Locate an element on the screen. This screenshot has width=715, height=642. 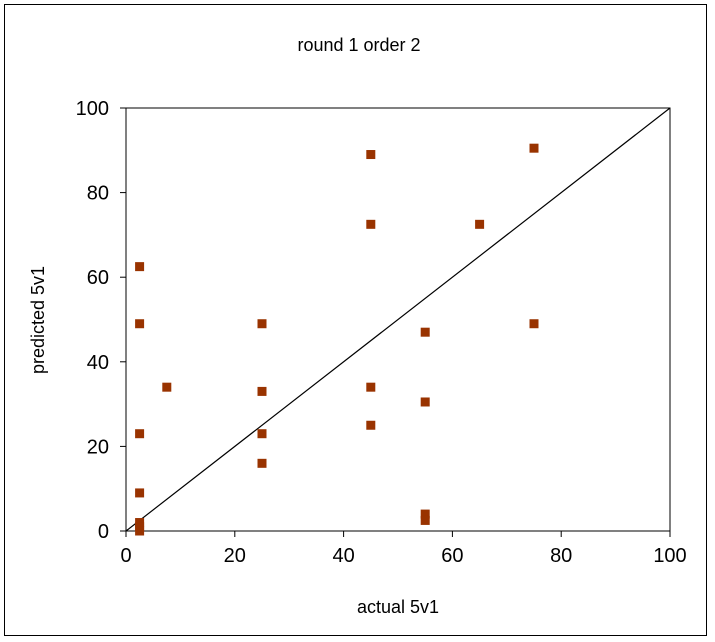
y-tick-label: 0 is located at coordinates (103, 532).